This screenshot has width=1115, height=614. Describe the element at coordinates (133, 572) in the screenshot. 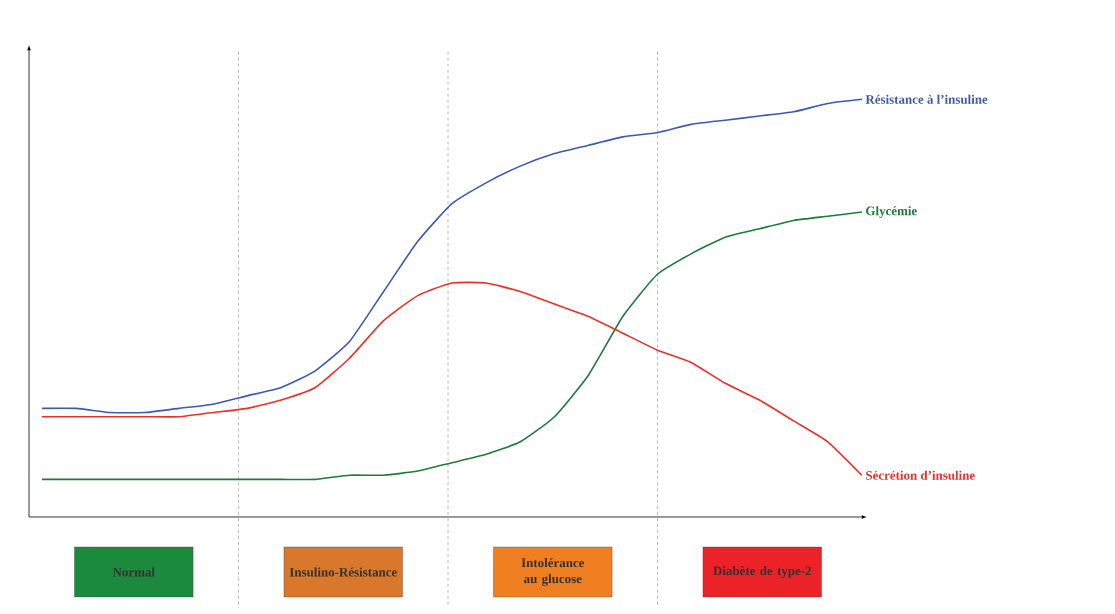

I see `text: Normal` at that location.